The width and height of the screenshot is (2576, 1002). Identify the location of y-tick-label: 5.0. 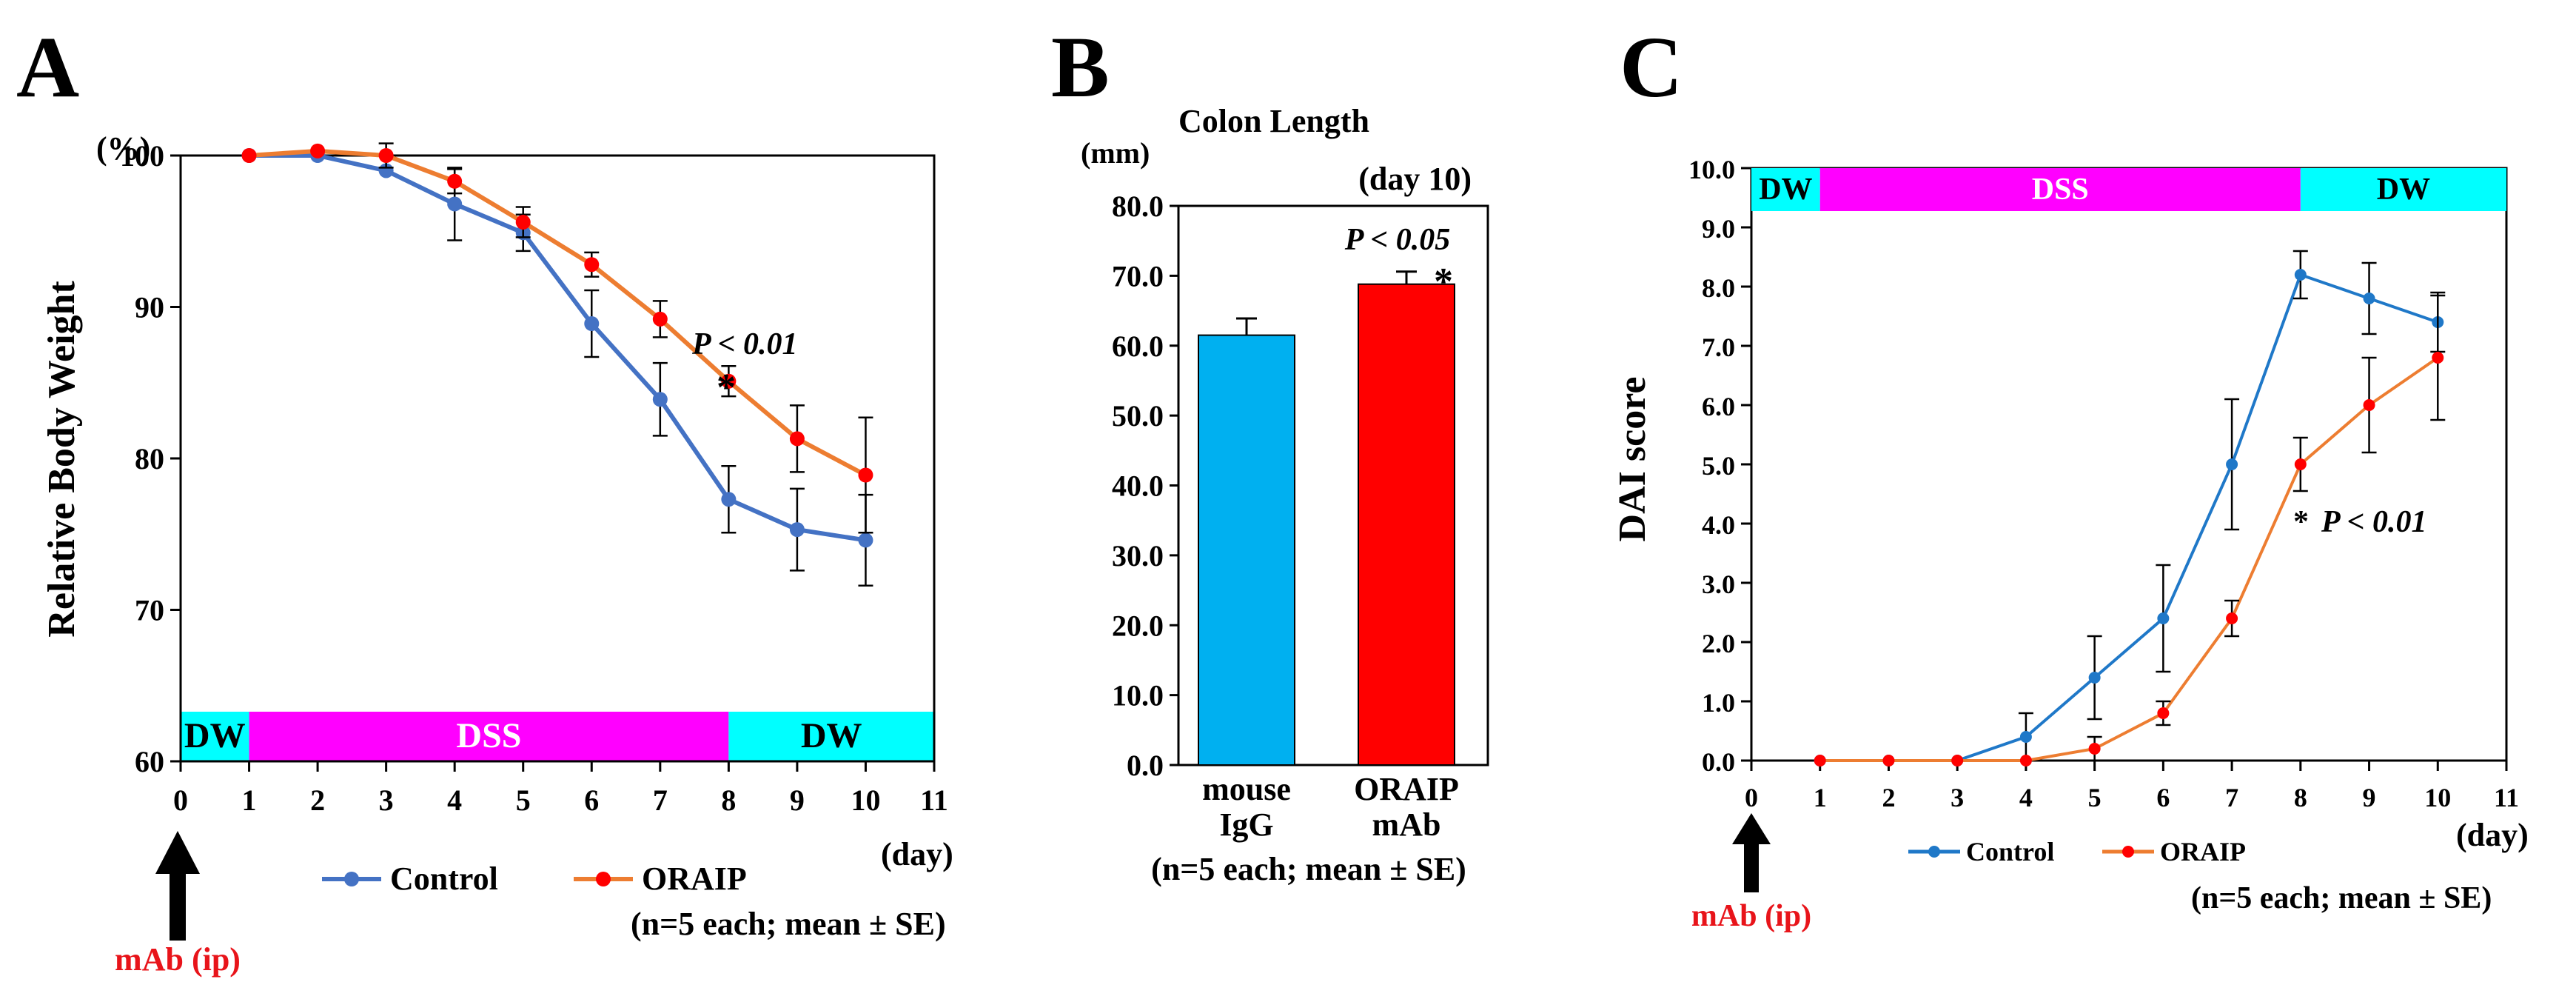
(1718, 466).